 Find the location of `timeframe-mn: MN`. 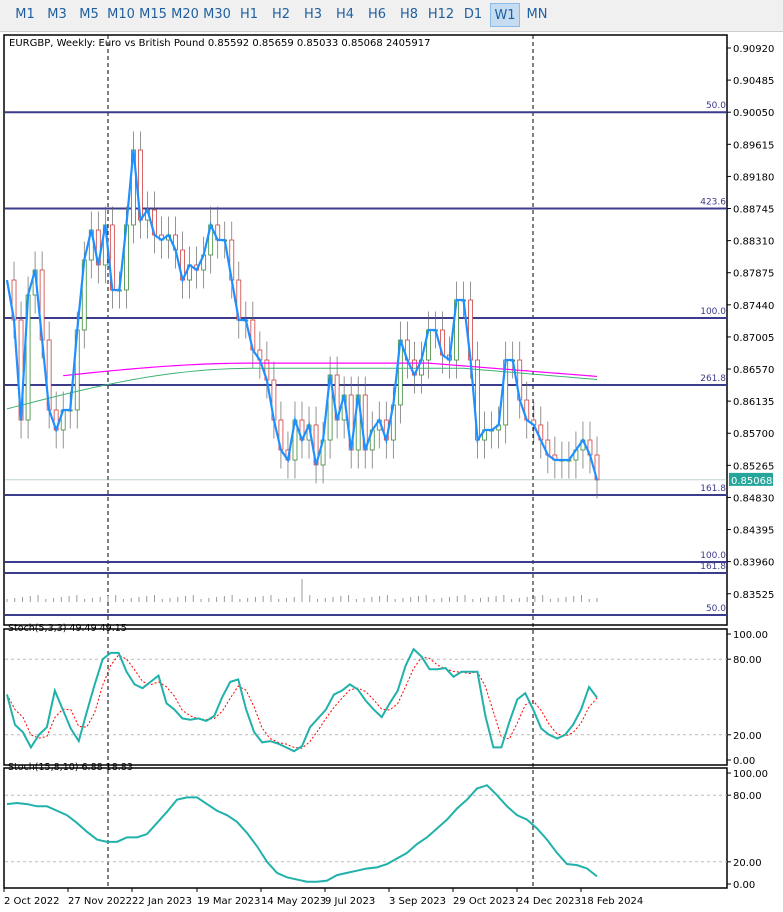

timeframe-mn: MN is located at coordinates (537, 14).